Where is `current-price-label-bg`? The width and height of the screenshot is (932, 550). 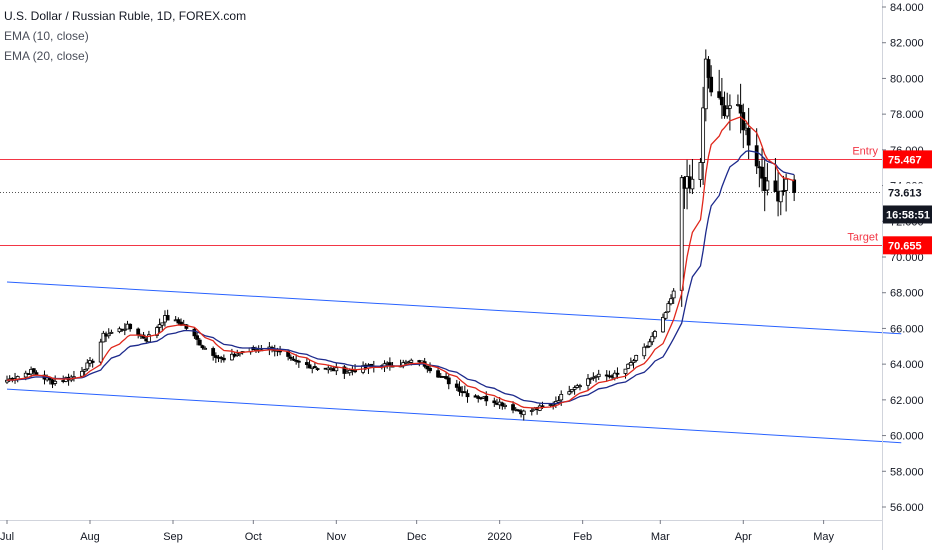 current-price-label-bg is located at coordinates (907, 192).